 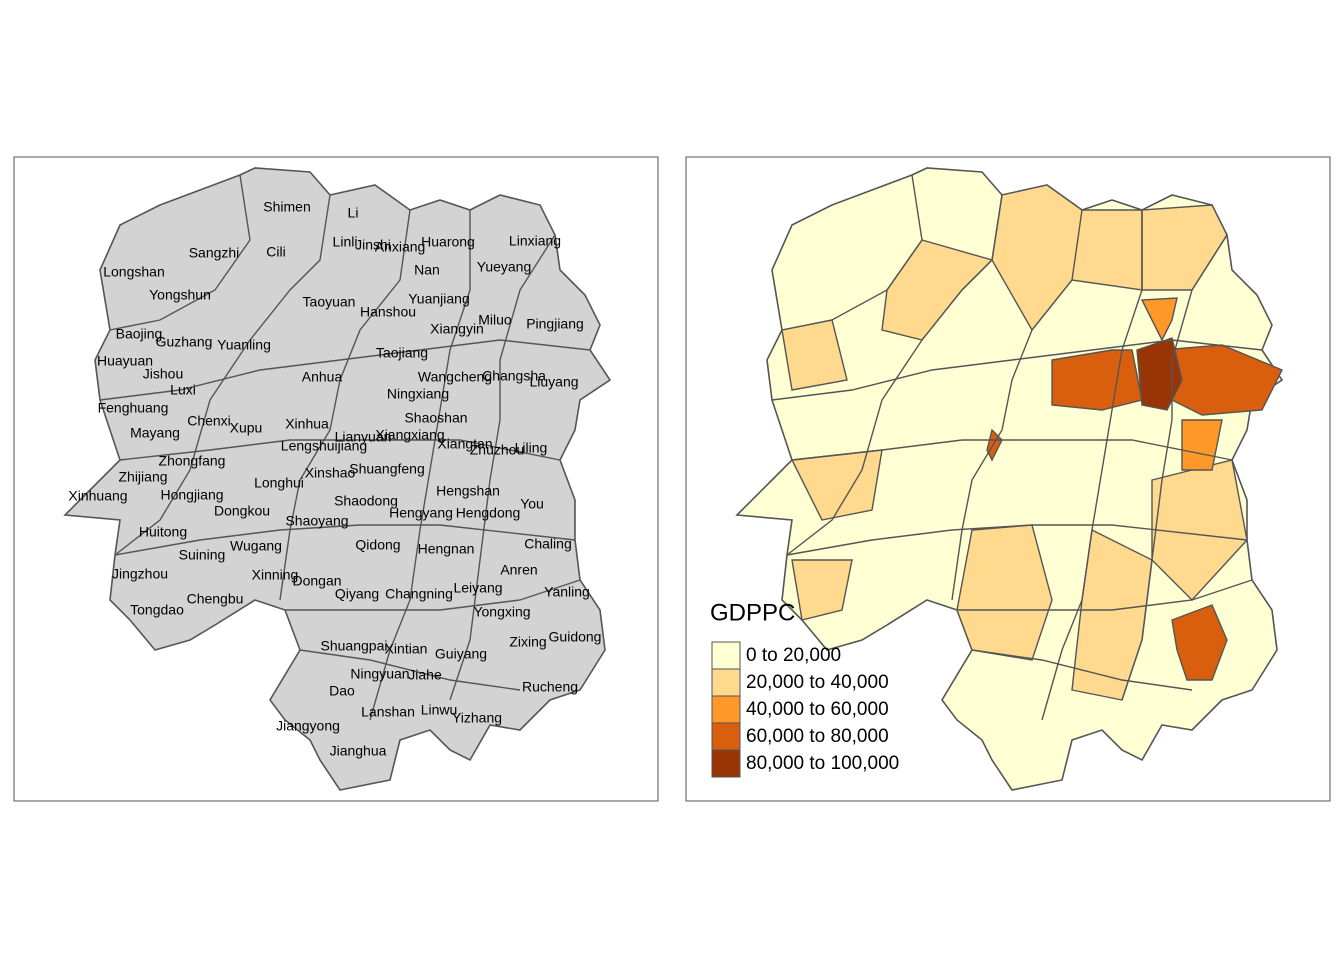 What do you see at coordinates (388, 312) in the screenshot?
I see `county-label: Hanshou` at bounding box center [388, 312].